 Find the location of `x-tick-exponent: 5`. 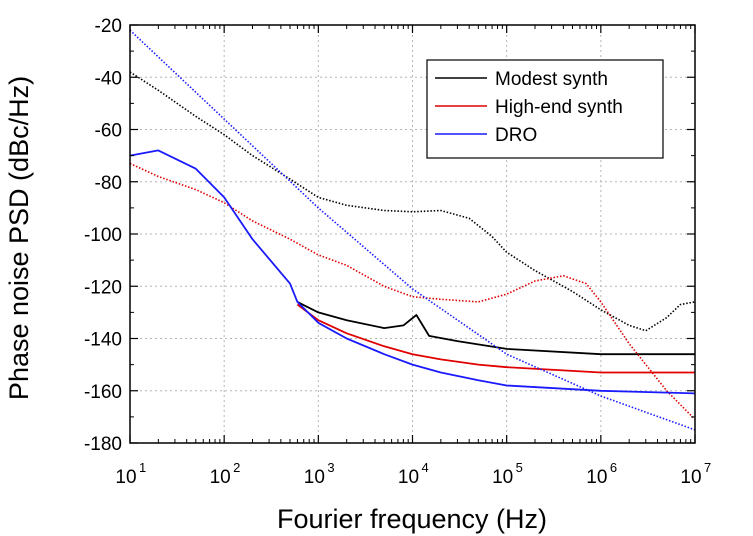

x-tick-exponent: 5 is located at coordinates (519, 467).